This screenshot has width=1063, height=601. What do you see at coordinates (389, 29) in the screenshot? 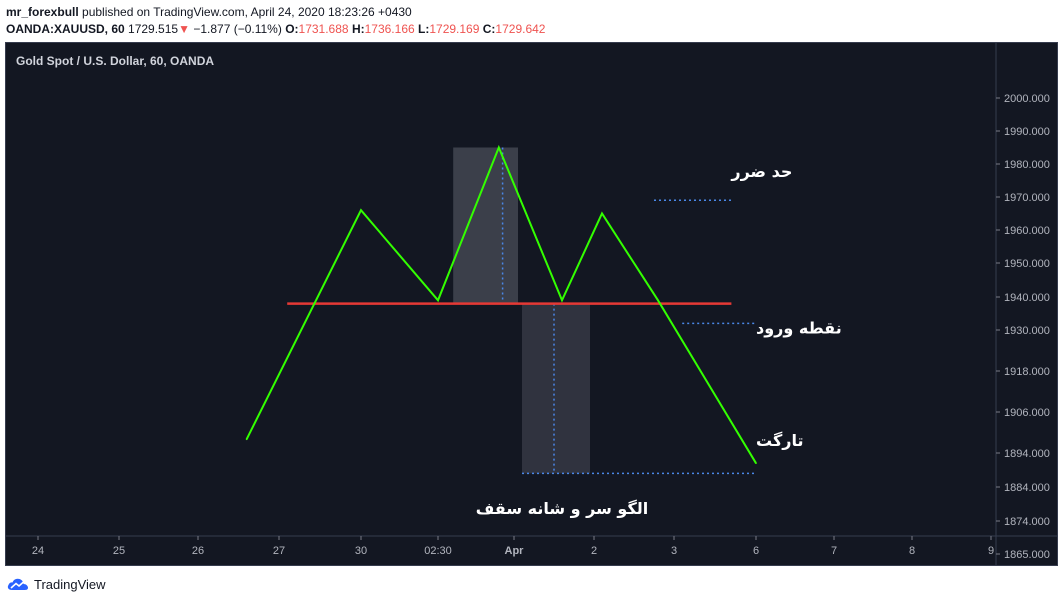
I see `high-value: 1736.166` at bounding box center [389, 29].